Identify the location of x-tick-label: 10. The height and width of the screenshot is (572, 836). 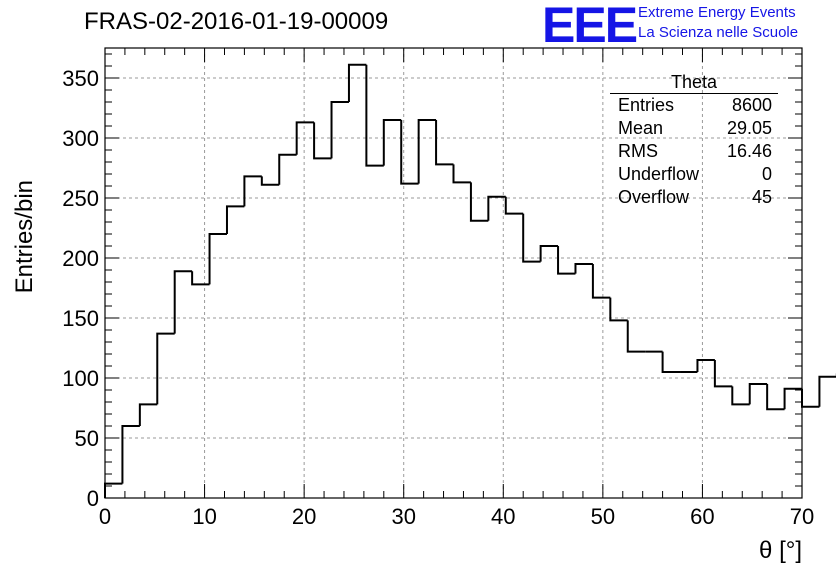
(204, 516).